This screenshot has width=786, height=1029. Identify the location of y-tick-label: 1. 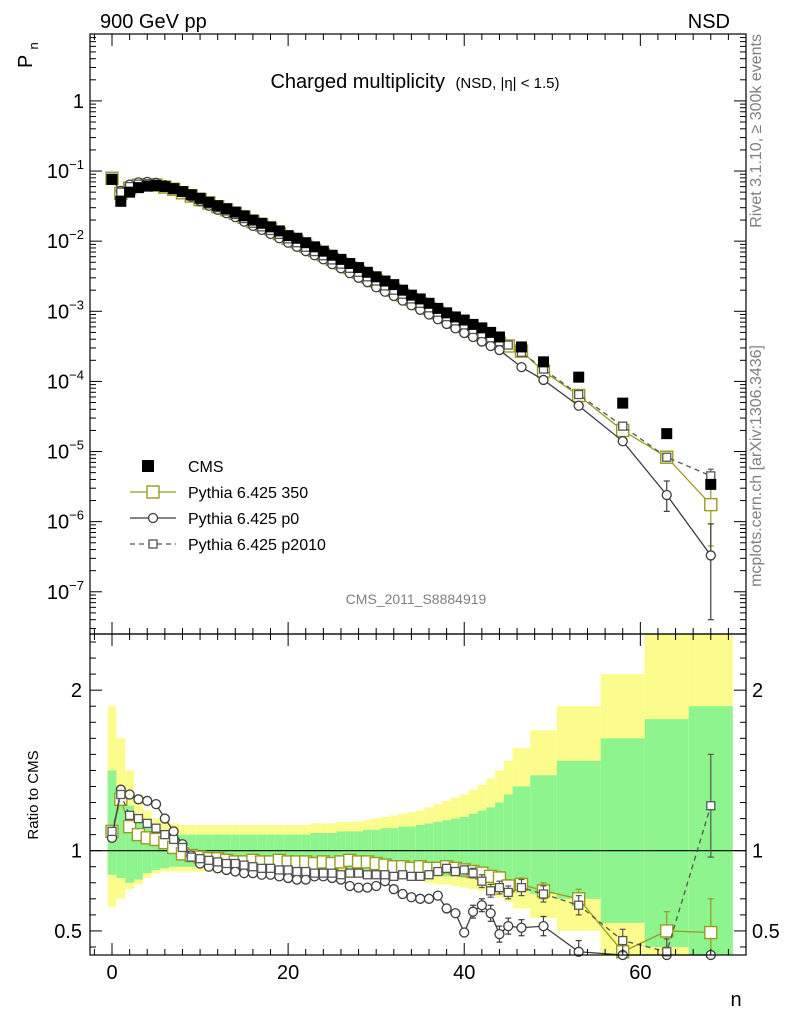
(78, 102).